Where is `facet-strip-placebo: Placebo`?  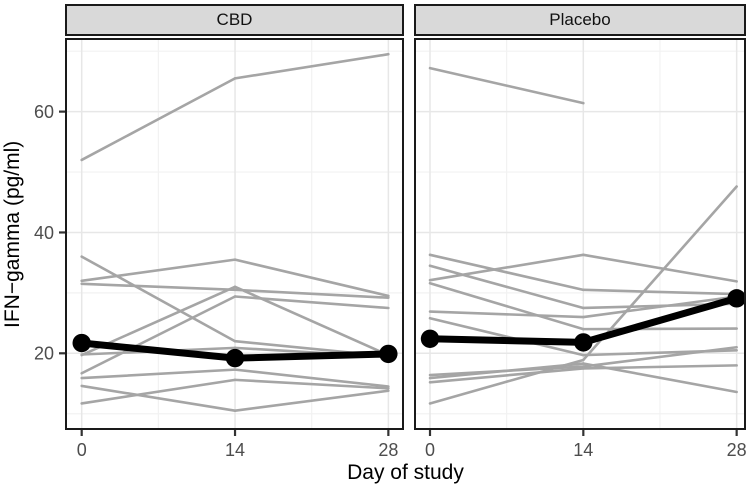 facet-strip-placebo: Placebo is located at coordinates (580, 20).